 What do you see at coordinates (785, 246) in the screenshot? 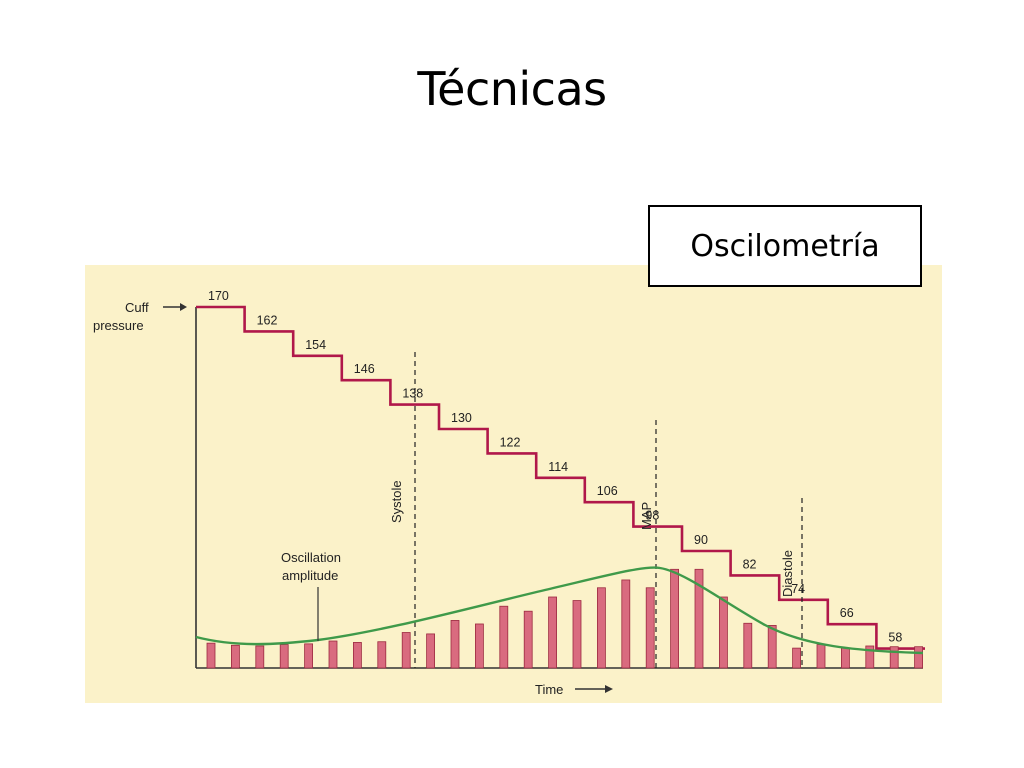
I see `oscilometria-label-box: Oscilometría` at bounding box center [785, 246].